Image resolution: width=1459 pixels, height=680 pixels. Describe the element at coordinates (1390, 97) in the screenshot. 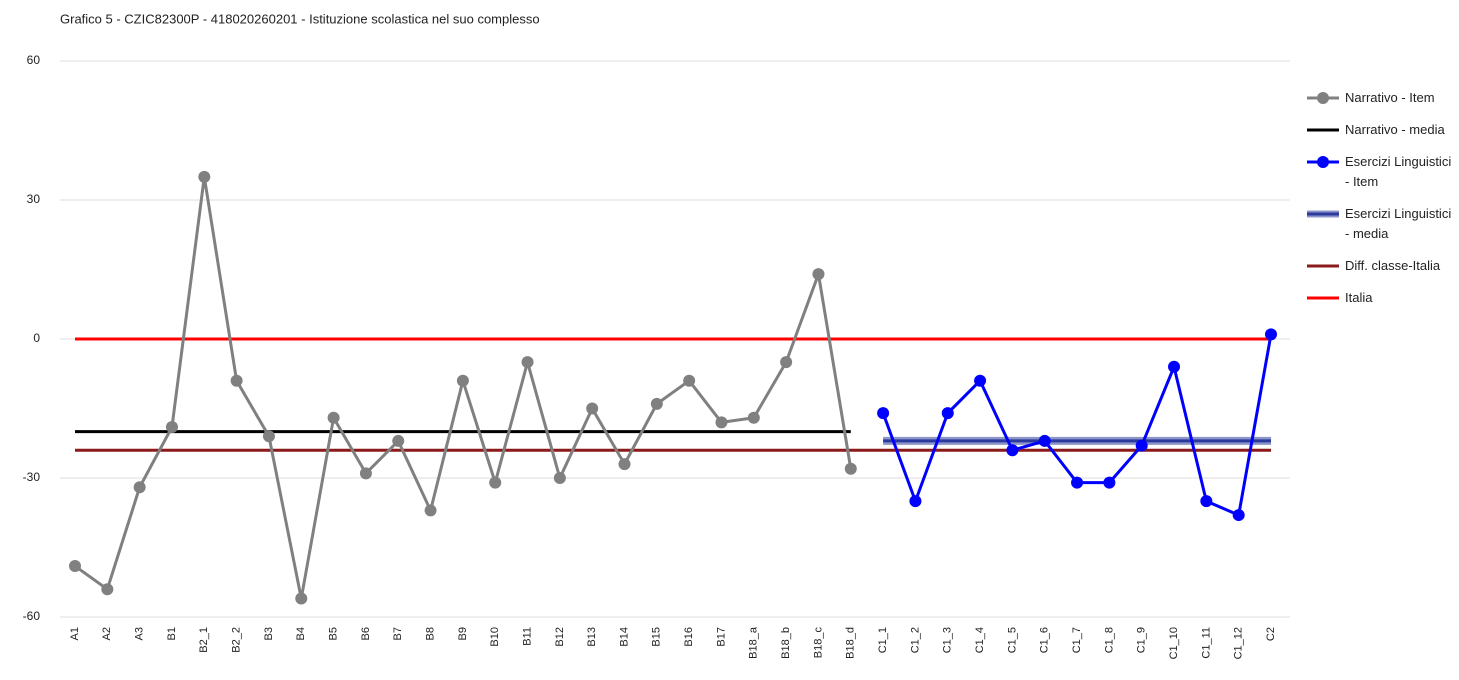

I see `legend-label: Narrativo - Item` at that location.